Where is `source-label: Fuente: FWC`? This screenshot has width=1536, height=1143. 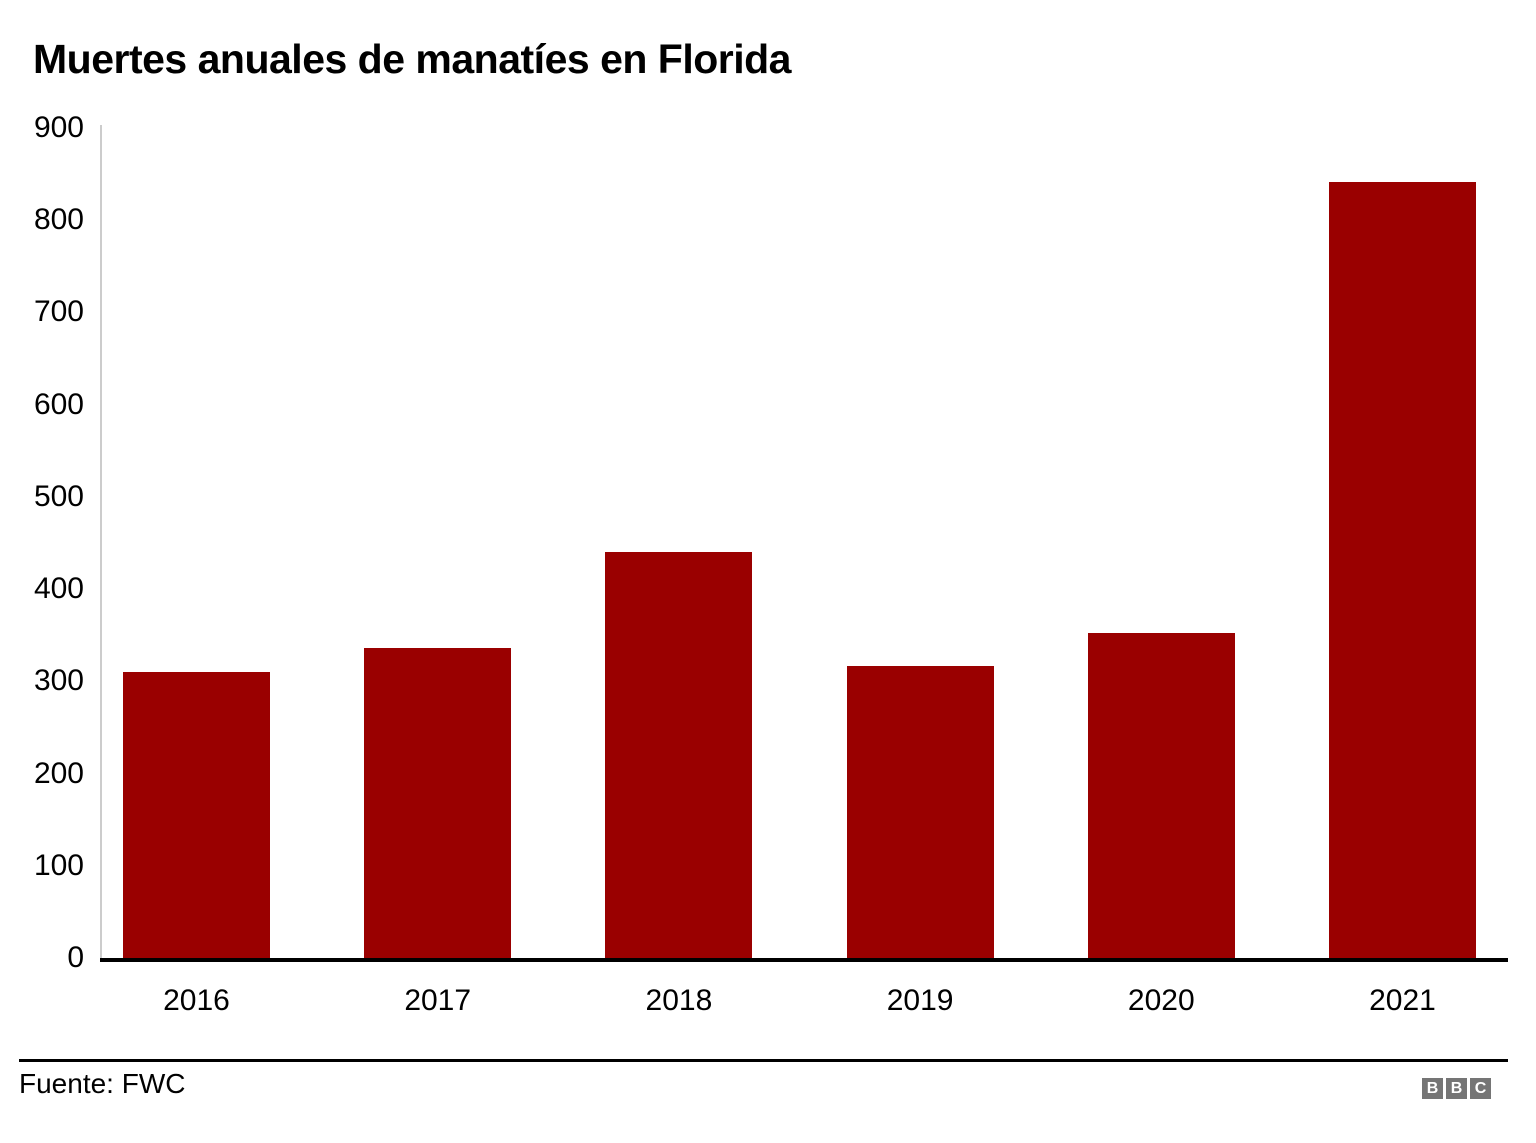
source-label: Fuente: FWC is located at coordinates (102, 1083).